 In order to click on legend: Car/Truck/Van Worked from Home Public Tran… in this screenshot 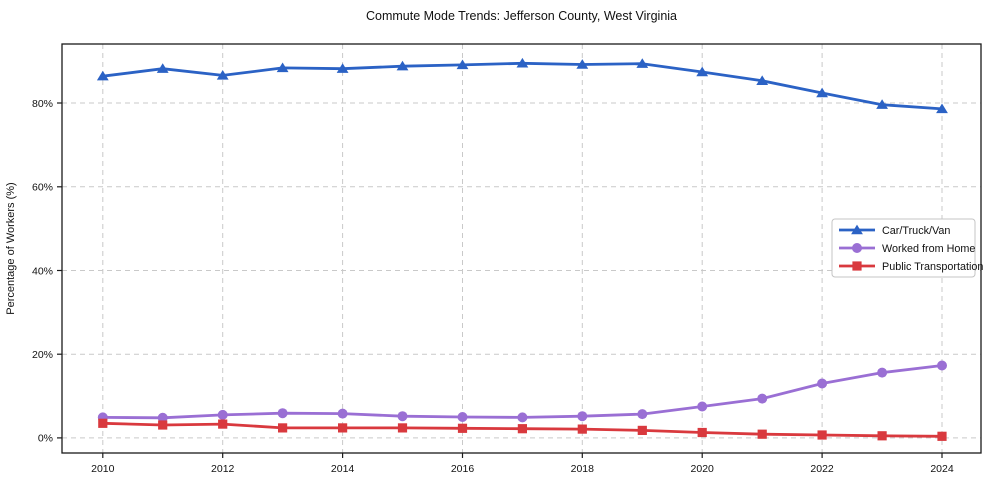, I will do `click(907, 248)`.